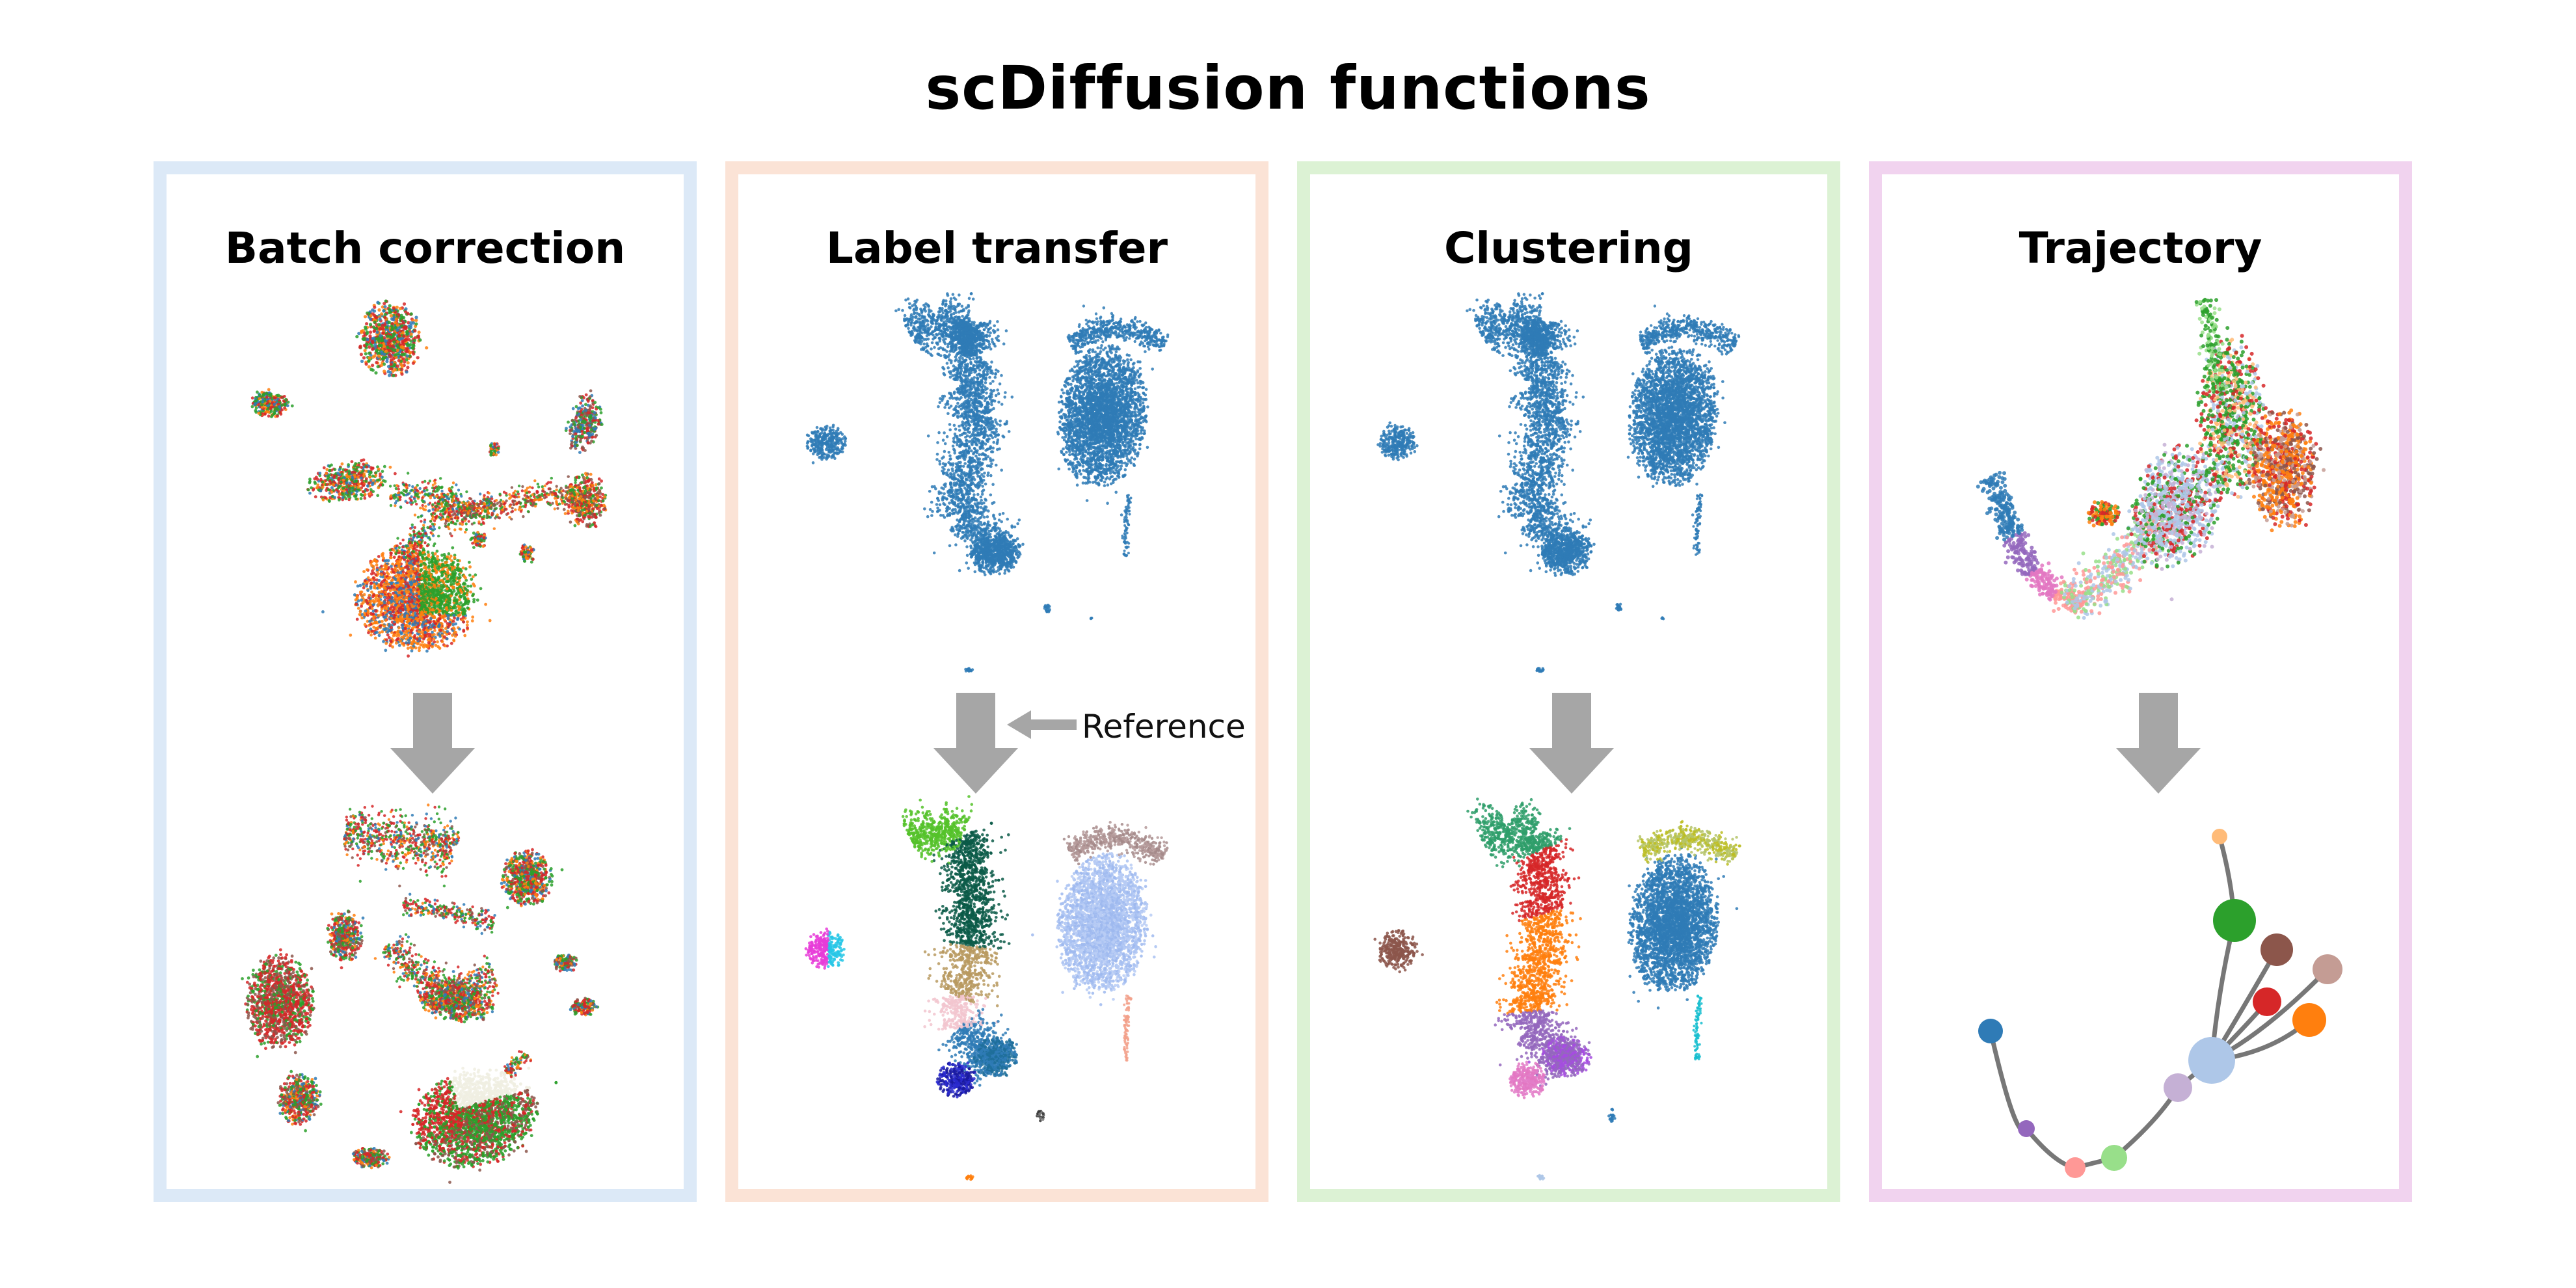 The width and height of the screenshot is (2576, 1288). I want to click on b-cluster-left, so click(278, 1003).